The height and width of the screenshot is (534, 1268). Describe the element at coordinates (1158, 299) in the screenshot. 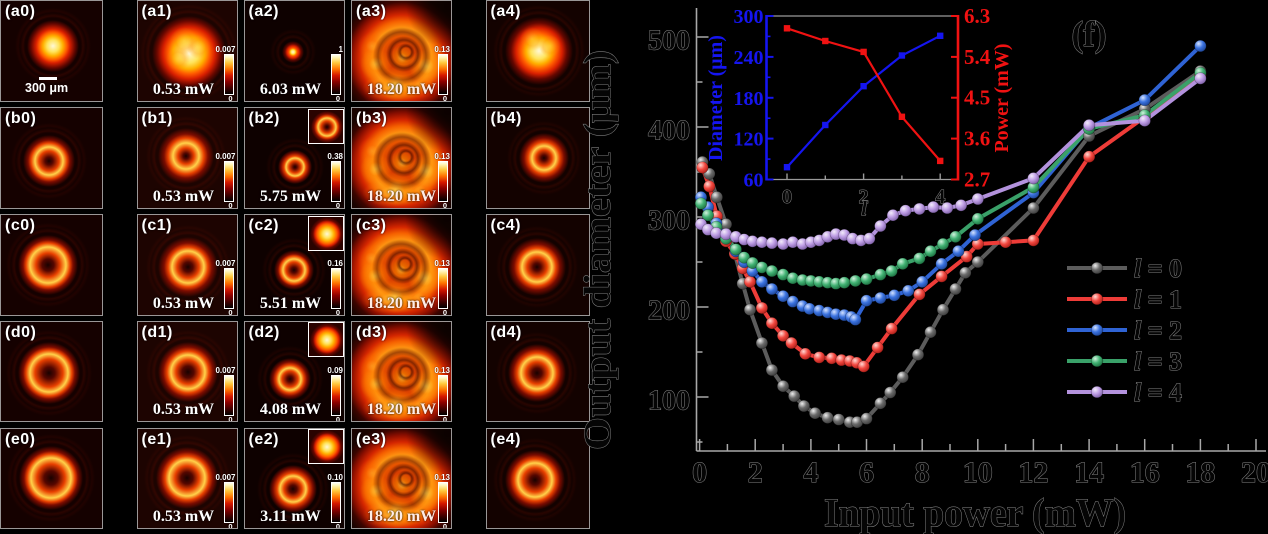

I see `svg-text: l = 1` at that location.